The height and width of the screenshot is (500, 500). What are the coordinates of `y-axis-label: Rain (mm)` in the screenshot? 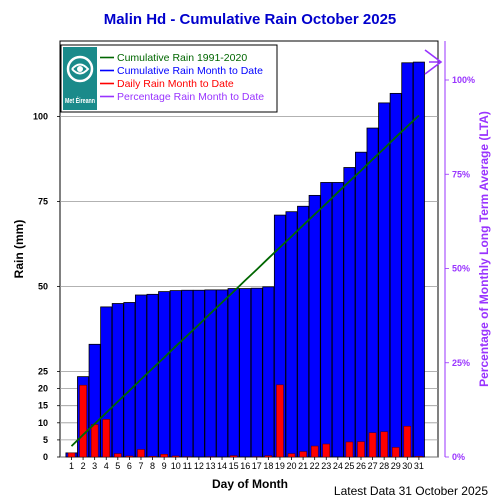 It's located at (19, 249).